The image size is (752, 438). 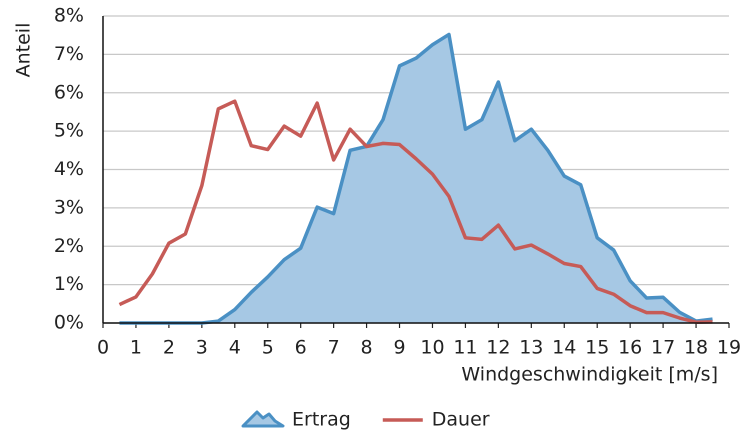 What do you see at coordinates (334, 348) in the screenshot?
I see `x-tick-label: 7` at bounding box center [334, 348].